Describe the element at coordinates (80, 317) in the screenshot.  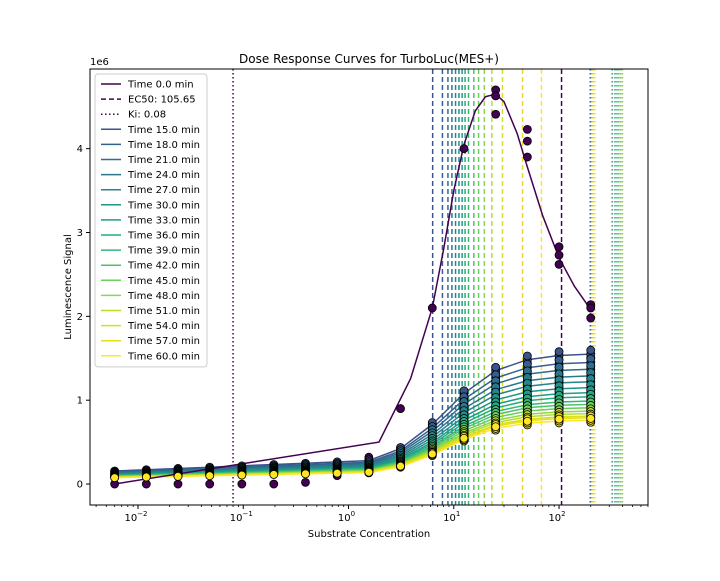
I see `y-tick-label: 2` at that location.